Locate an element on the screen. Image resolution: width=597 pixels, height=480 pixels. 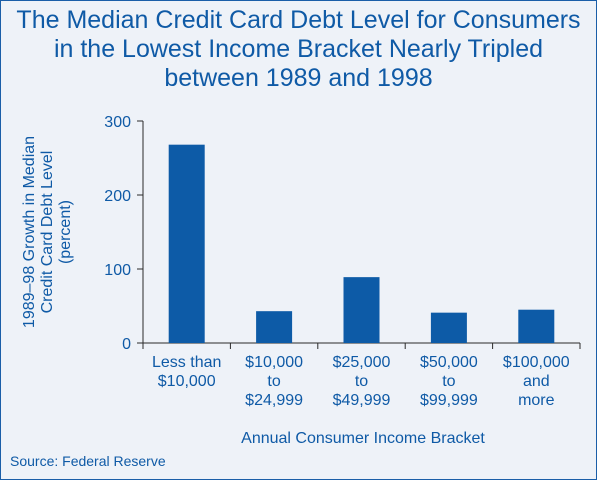
x-axis is located at coordinates (361, 345).